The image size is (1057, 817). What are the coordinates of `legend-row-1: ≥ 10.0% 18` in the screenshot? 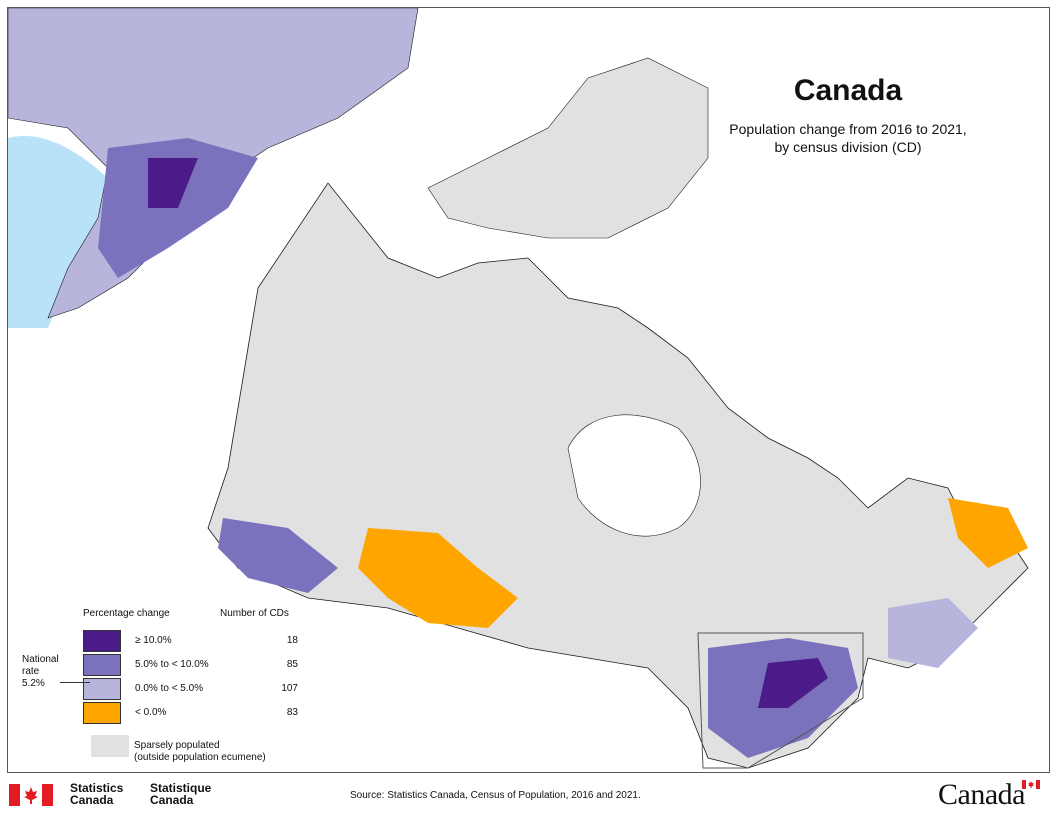 It's located at (193, 642).